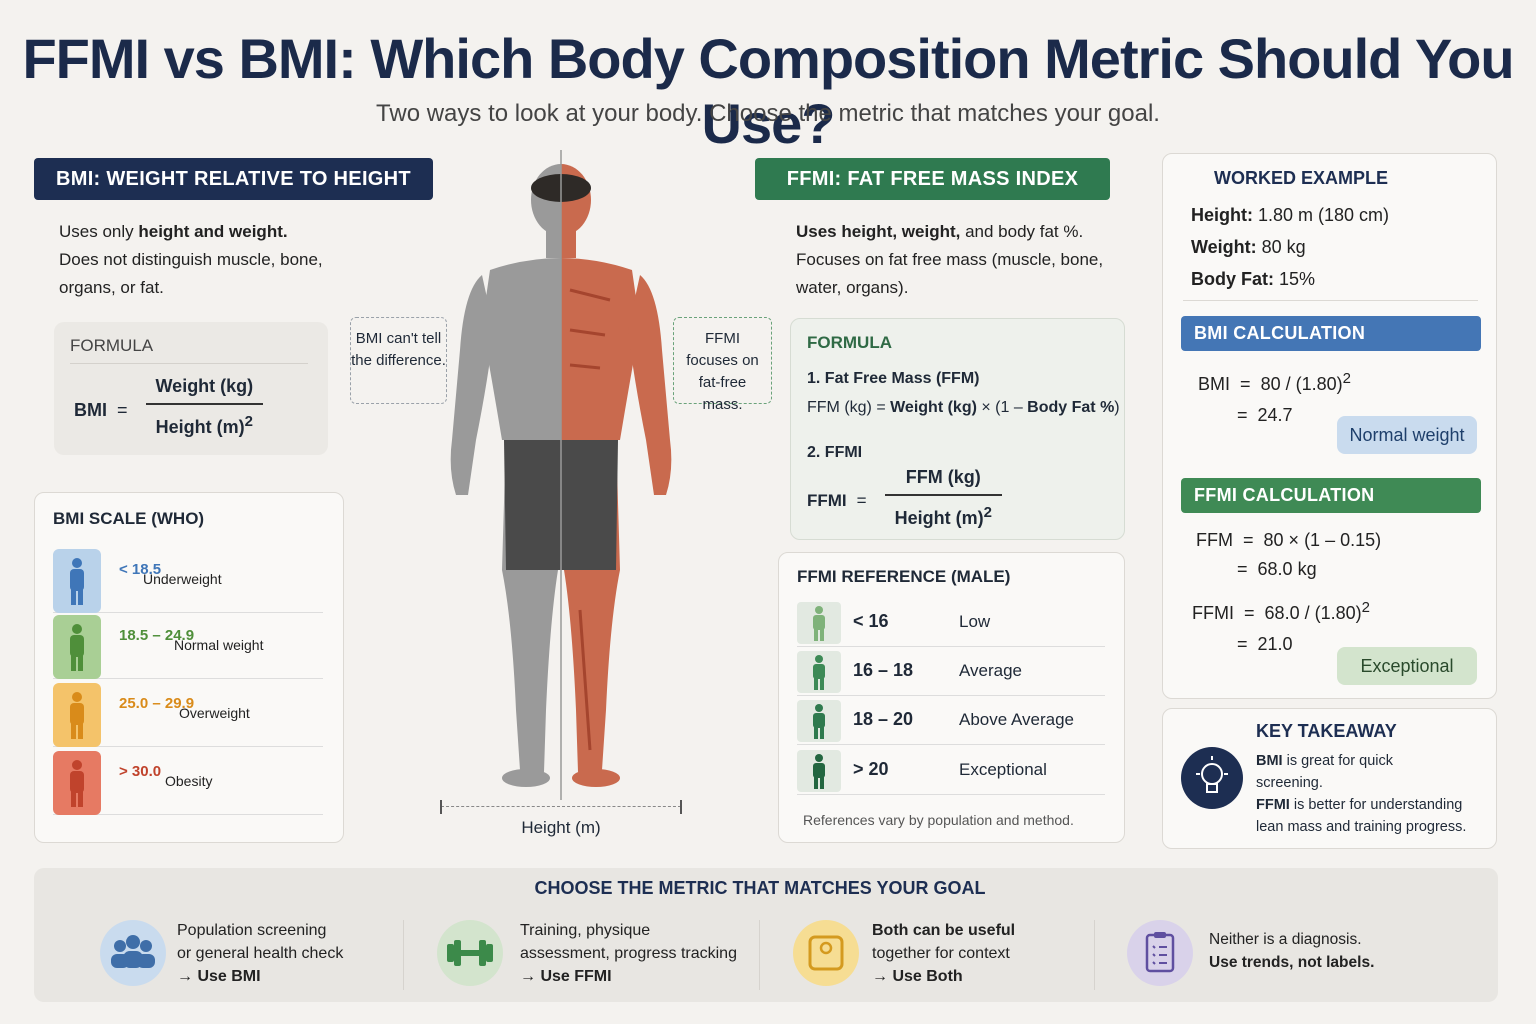  I want to click on eq-part: Weight (kg), so click(933, 407).